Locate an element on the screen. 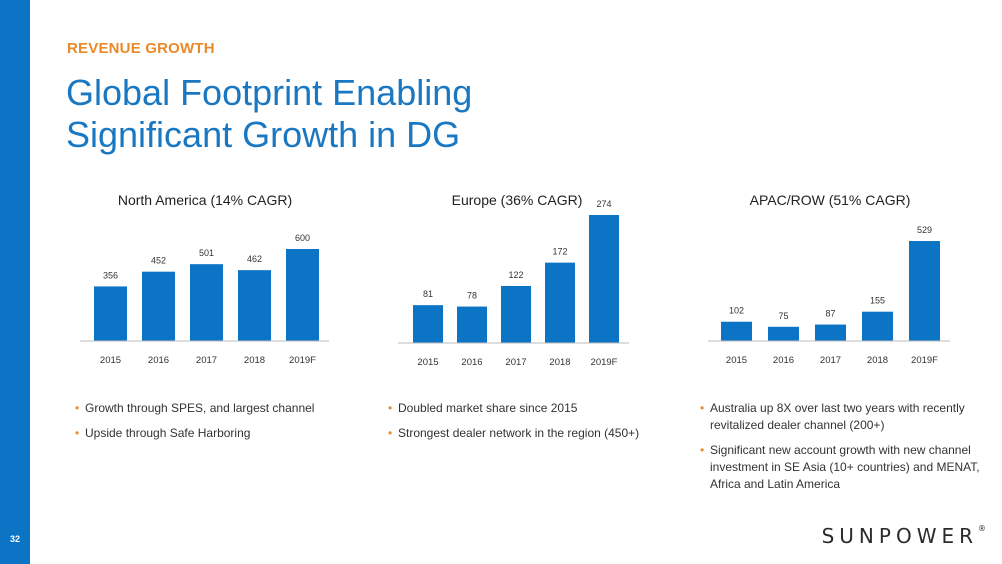 This screenshot has height=564, width=1002. page-number: 32 is located at coordinates (14, 539).